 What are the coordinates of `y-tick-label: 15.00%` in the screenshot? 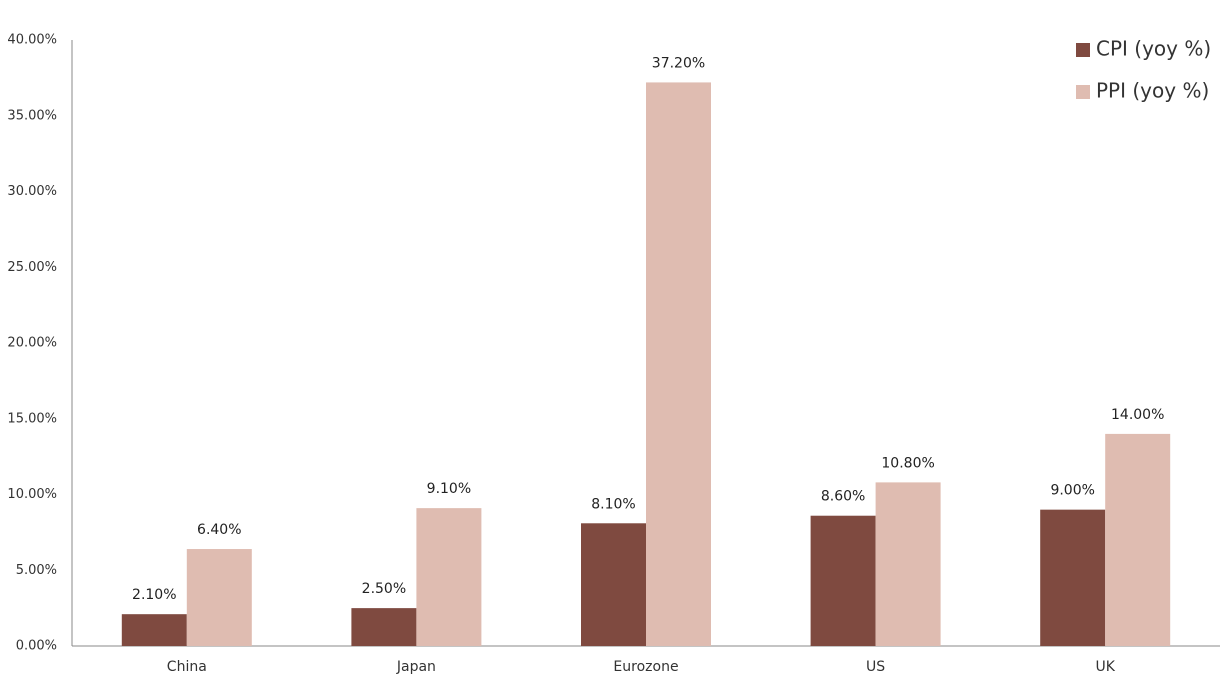 It's located at (32, 418).